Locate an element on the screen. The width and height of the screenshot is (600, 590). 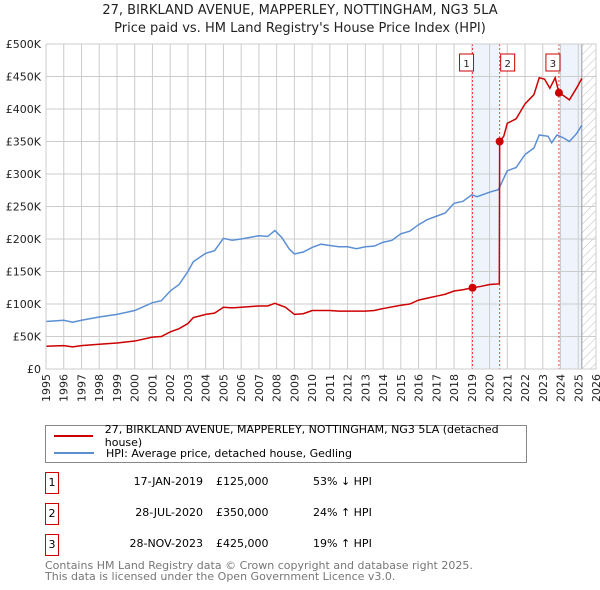
x-tick-label: 2022 is located at coordinates (525, 388).